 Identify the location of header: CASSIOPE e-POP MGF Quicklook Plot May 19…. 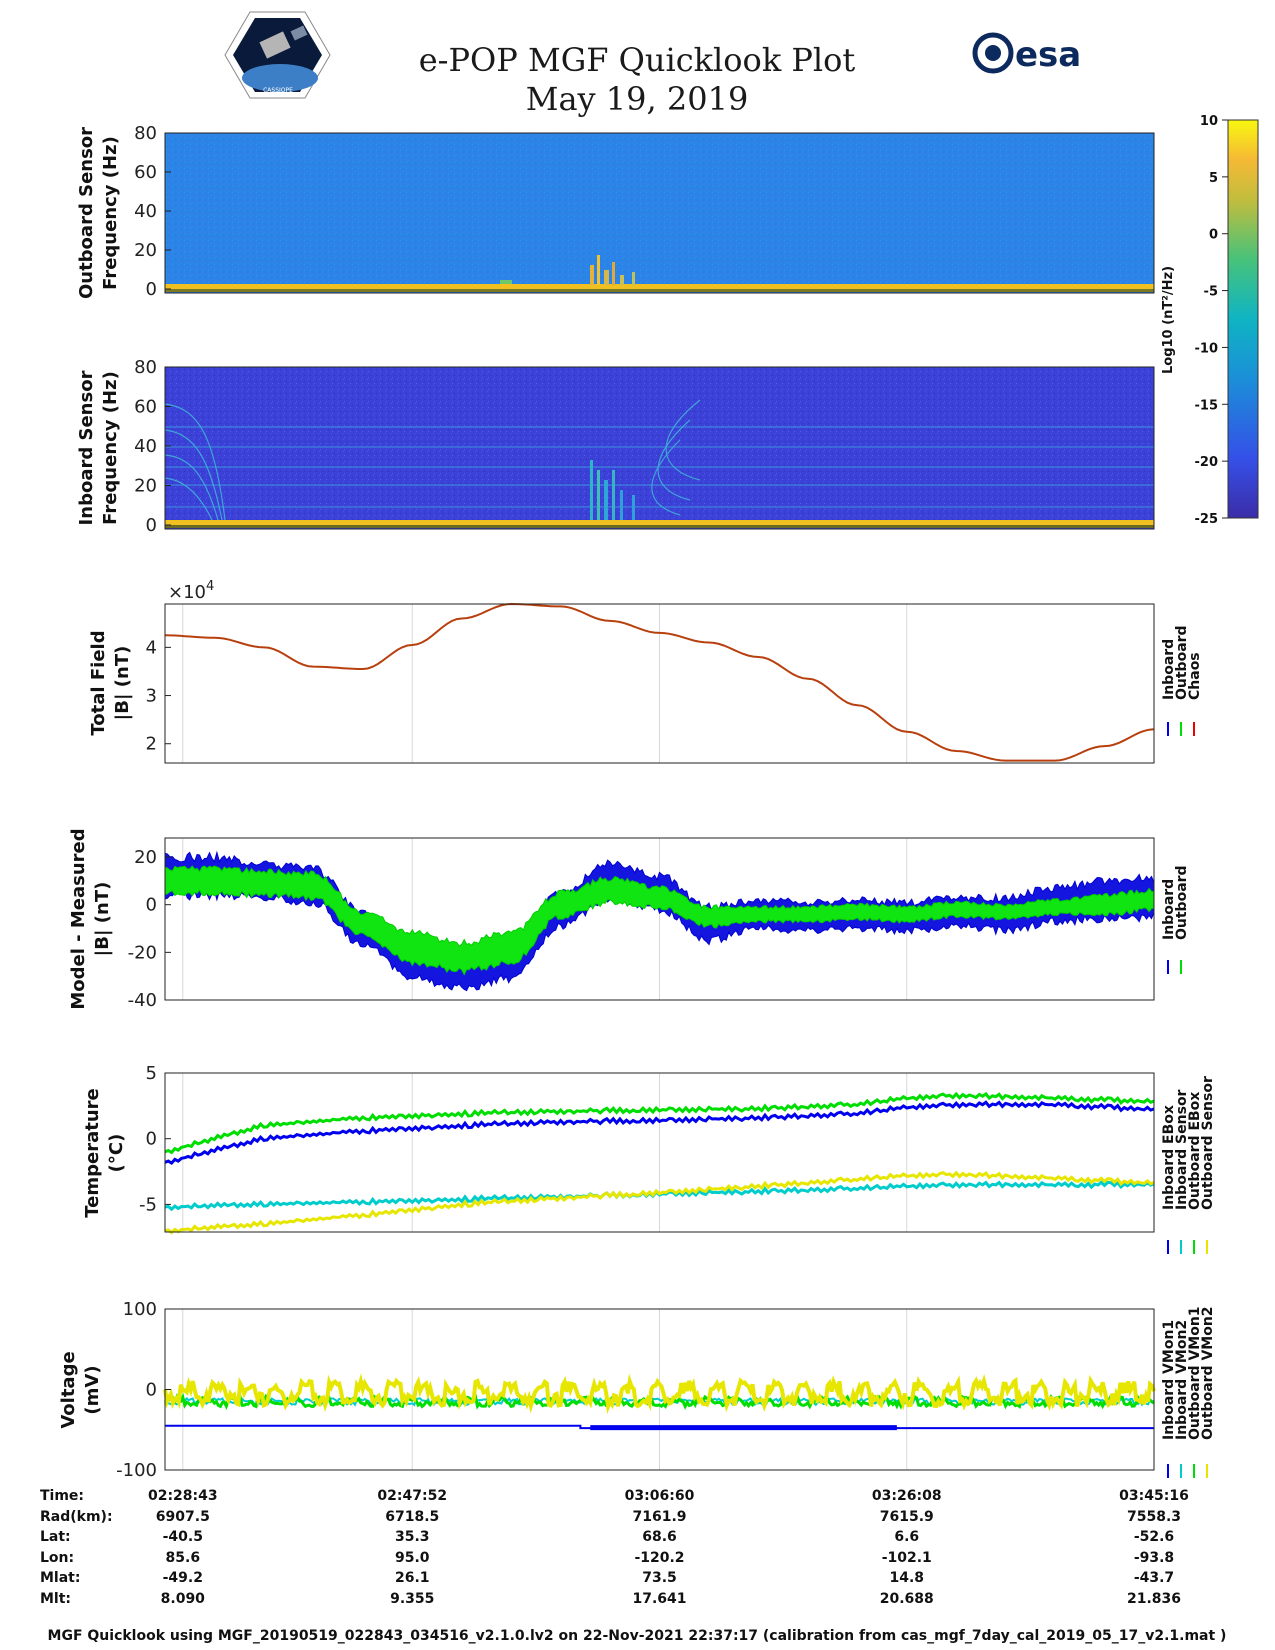
(652, 64).